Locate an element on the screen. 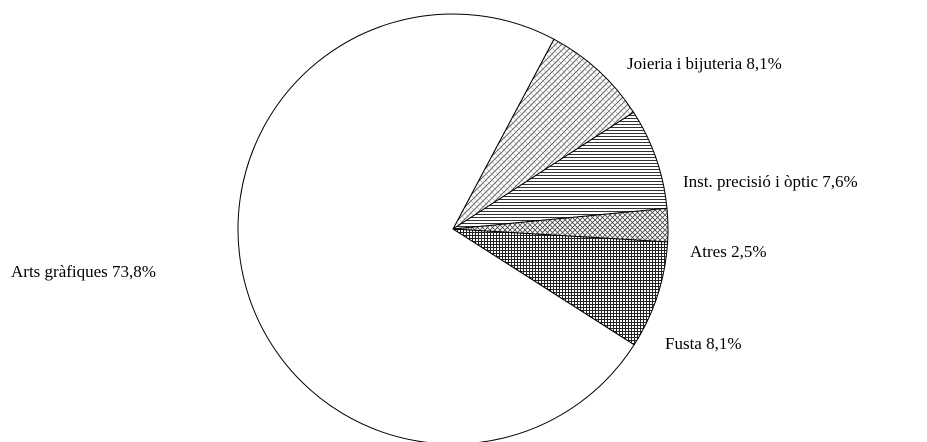 This screenshot has width=927, height=442. pie-slice-inst-precisi-i-ptic is located at coordinates (560, 170).